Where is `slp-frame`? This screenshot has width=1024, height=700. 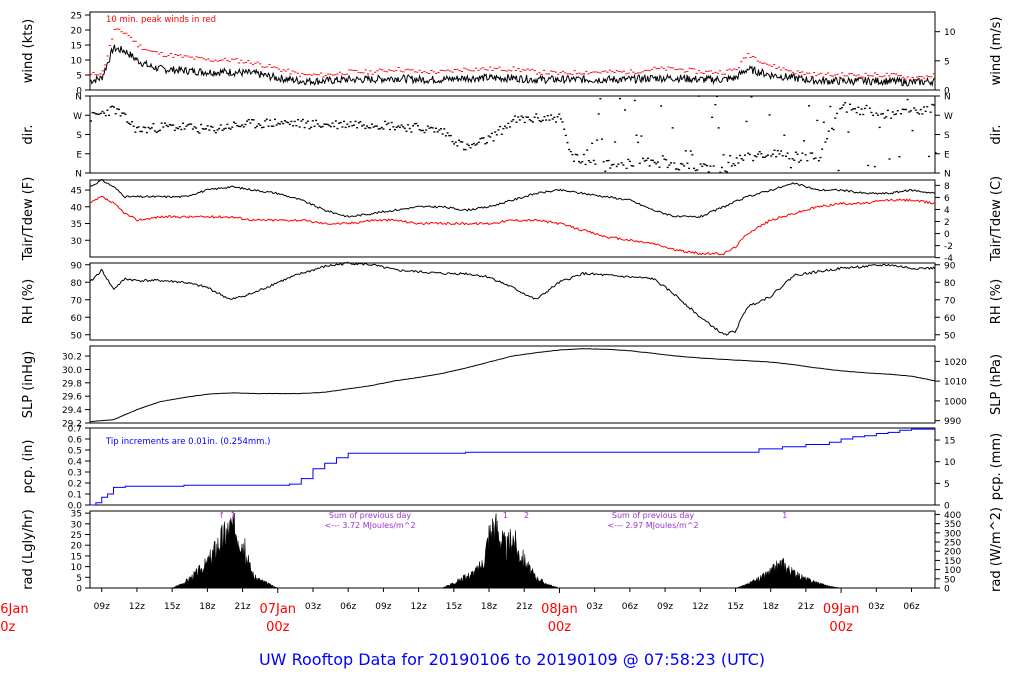
slp-frame is located at coordinates (512, 384).